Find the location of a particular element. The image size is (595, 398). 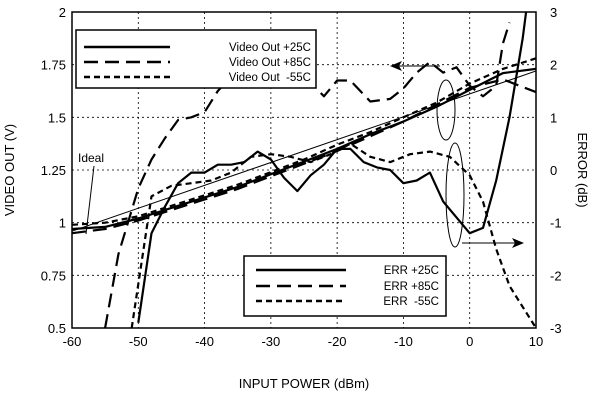

legend-error-label-25: ERR +25C is located at coordinates (411, 271).